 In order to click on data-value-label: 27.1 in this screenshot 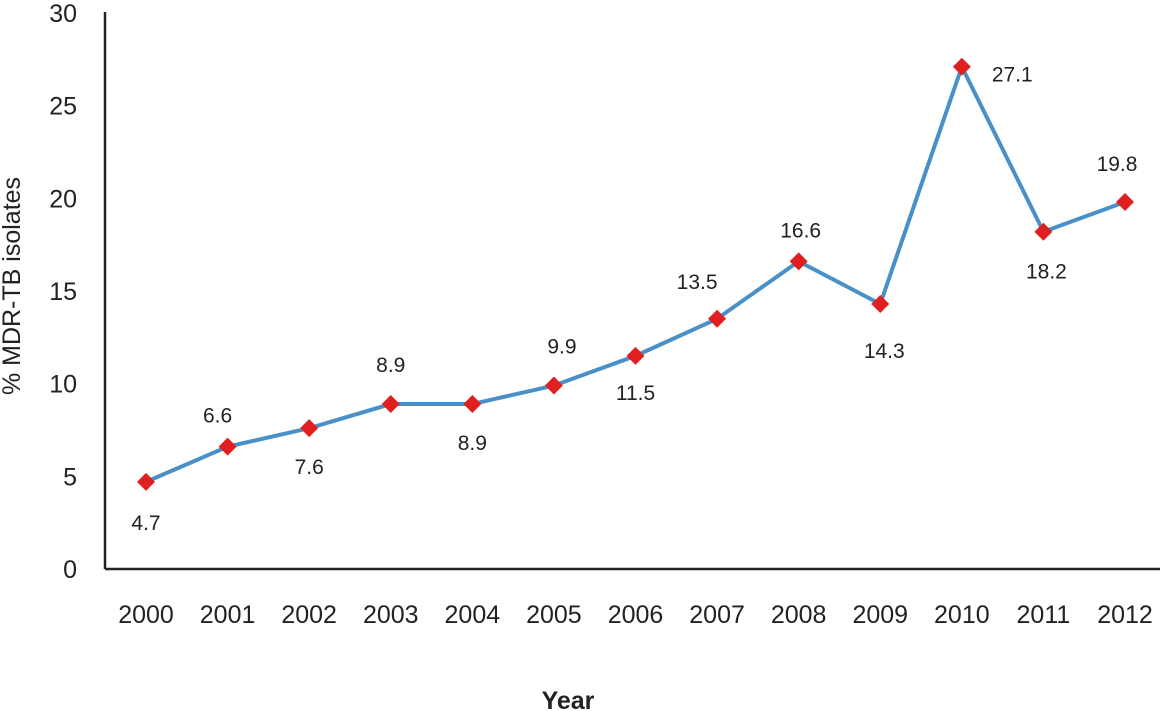, I will do `click(1012, 75)`.